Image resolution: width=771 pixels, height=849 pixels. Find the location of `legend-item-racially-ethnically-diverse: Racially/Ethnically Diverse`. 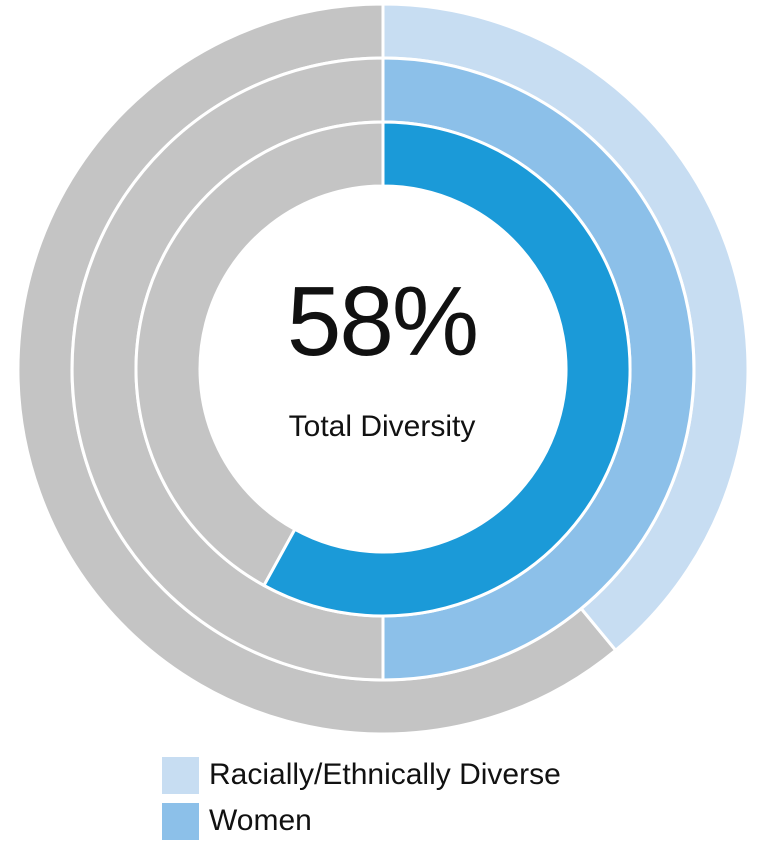

legend-item-racially-ethnically-diverse: Racially/Ethnically Diverse is located at coordinates (361, 775).